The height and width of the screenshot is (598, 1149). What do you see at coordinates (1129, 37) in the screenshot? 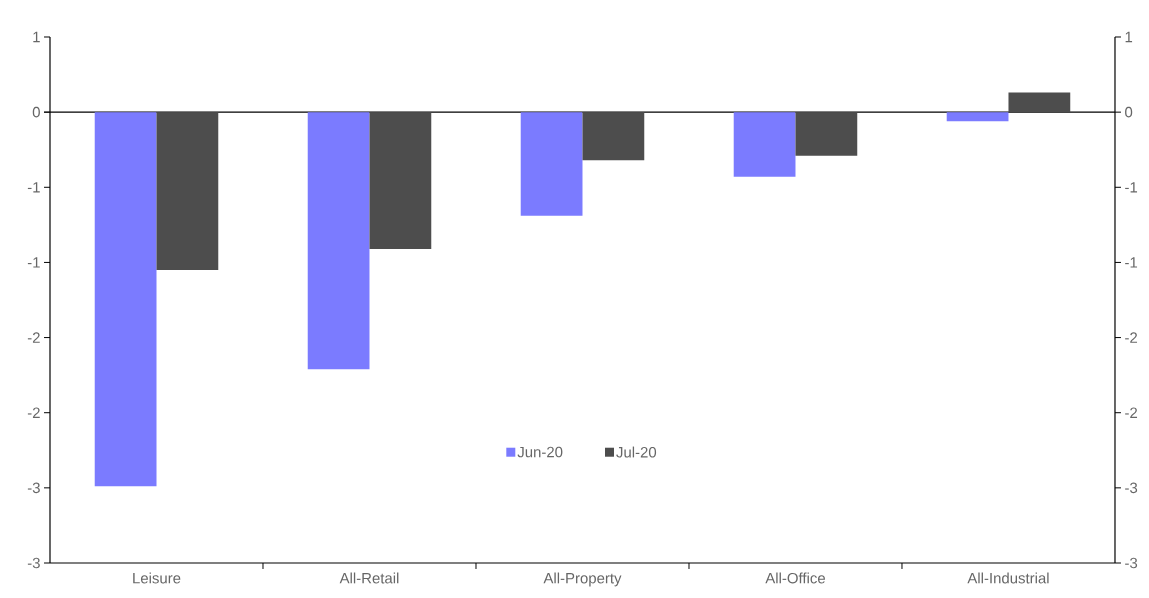
I see `y2-tick-label: 1` at bounding box center [1129, 37].